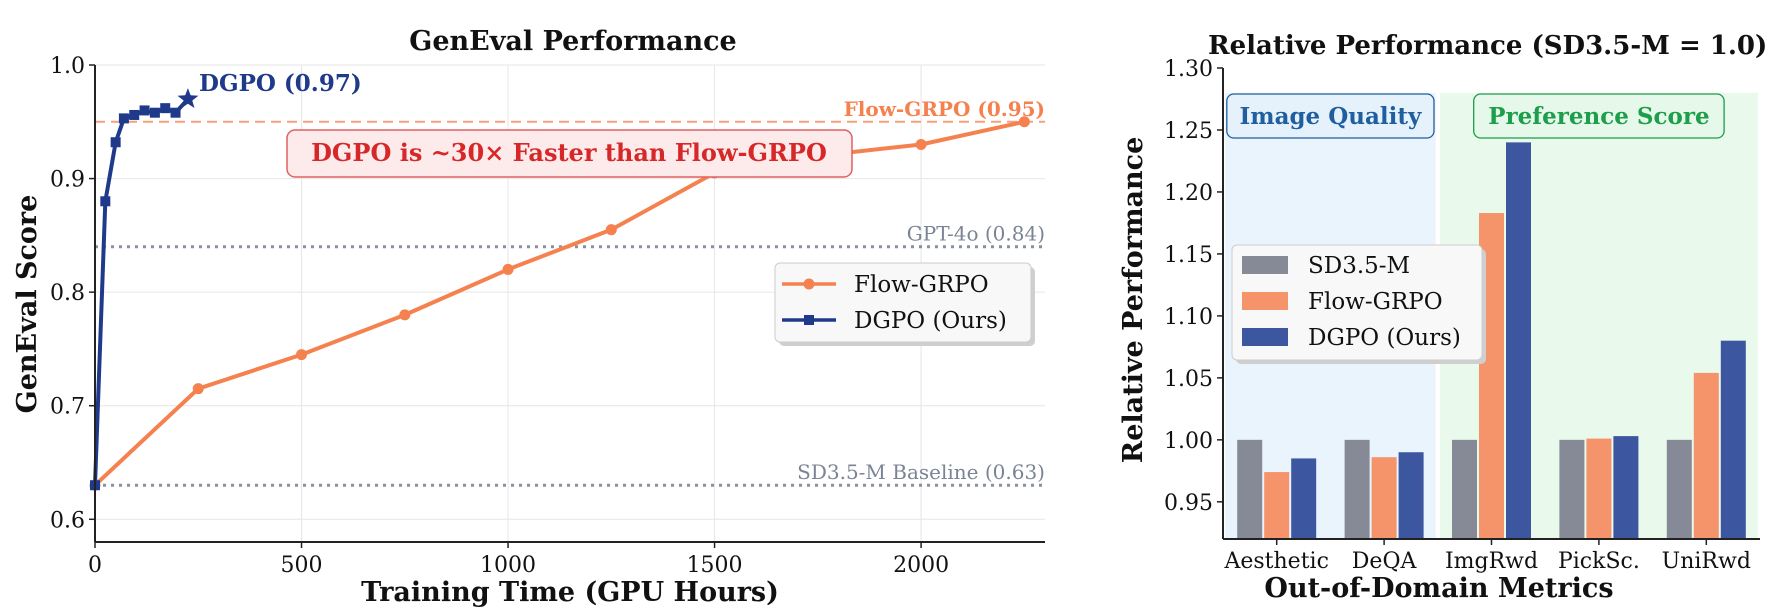  I want to click on right-y-tick-label-3: 1.10, so click(1188, 317).